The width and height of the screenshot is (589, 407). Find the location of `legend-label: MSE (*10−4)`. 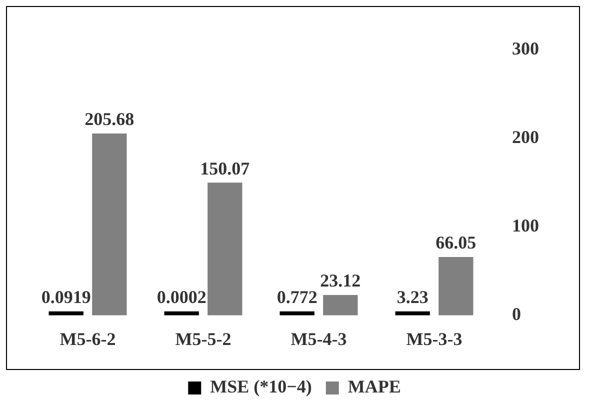

legend-label: MSE (*10−4) is located at coordinates (261, 386).